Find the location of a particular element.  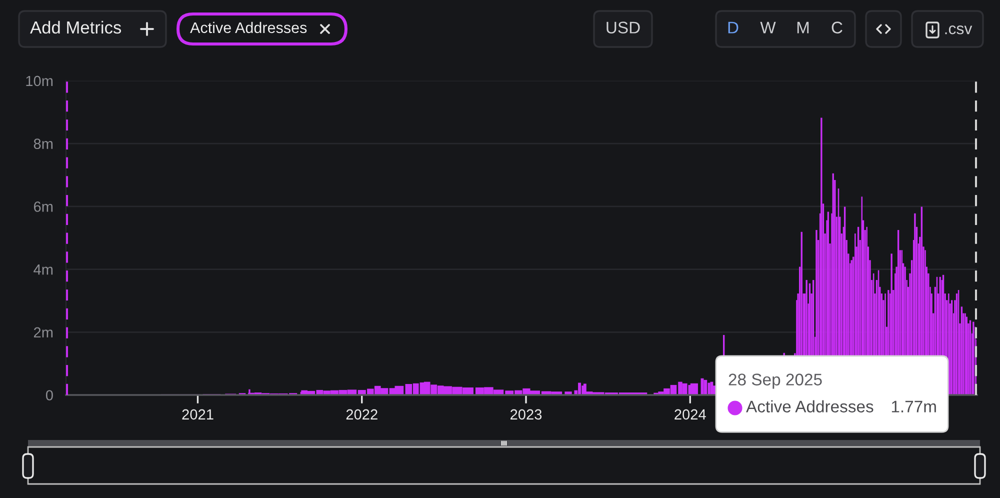

text: .csv is located at coordinates (958, 30).